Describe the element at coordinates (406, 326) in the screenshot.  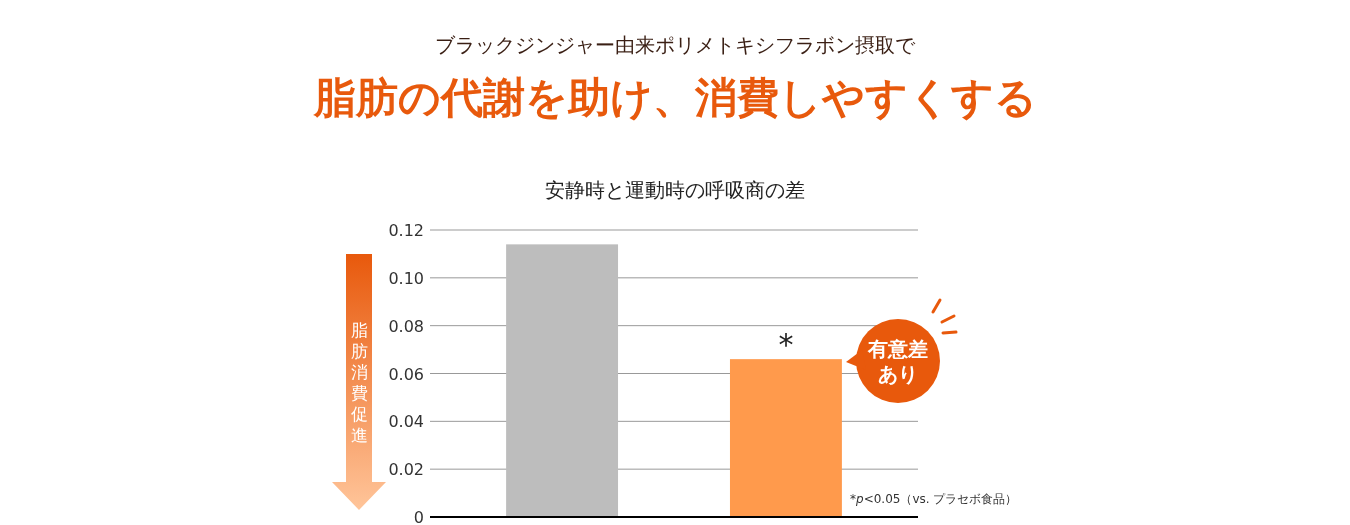
I see `y-tick-label: 0.08` at that location.